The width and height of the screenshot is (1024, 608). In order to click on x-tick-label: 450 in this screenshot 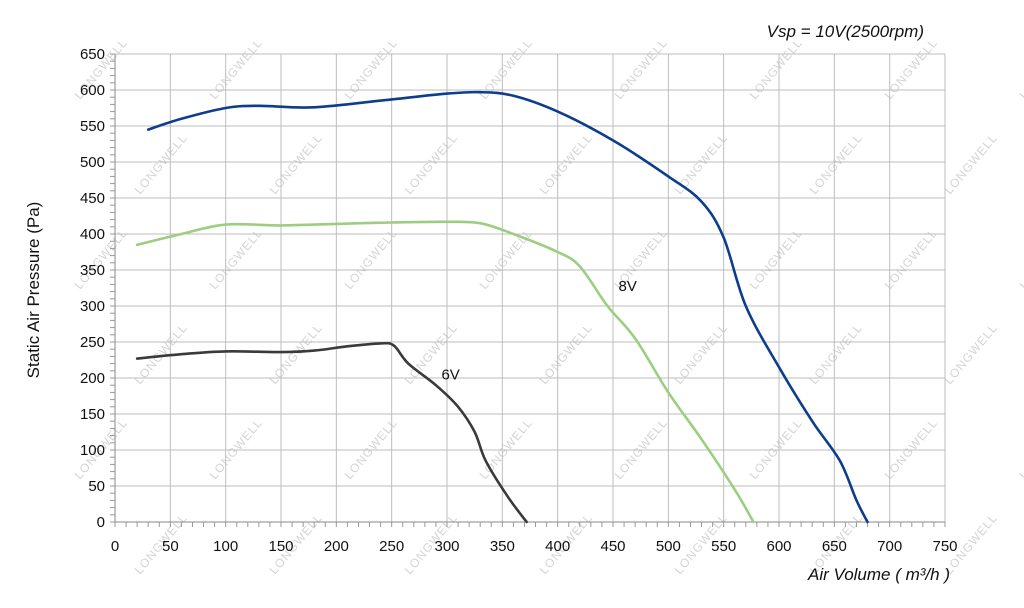, I will do `click(612, 546)`.